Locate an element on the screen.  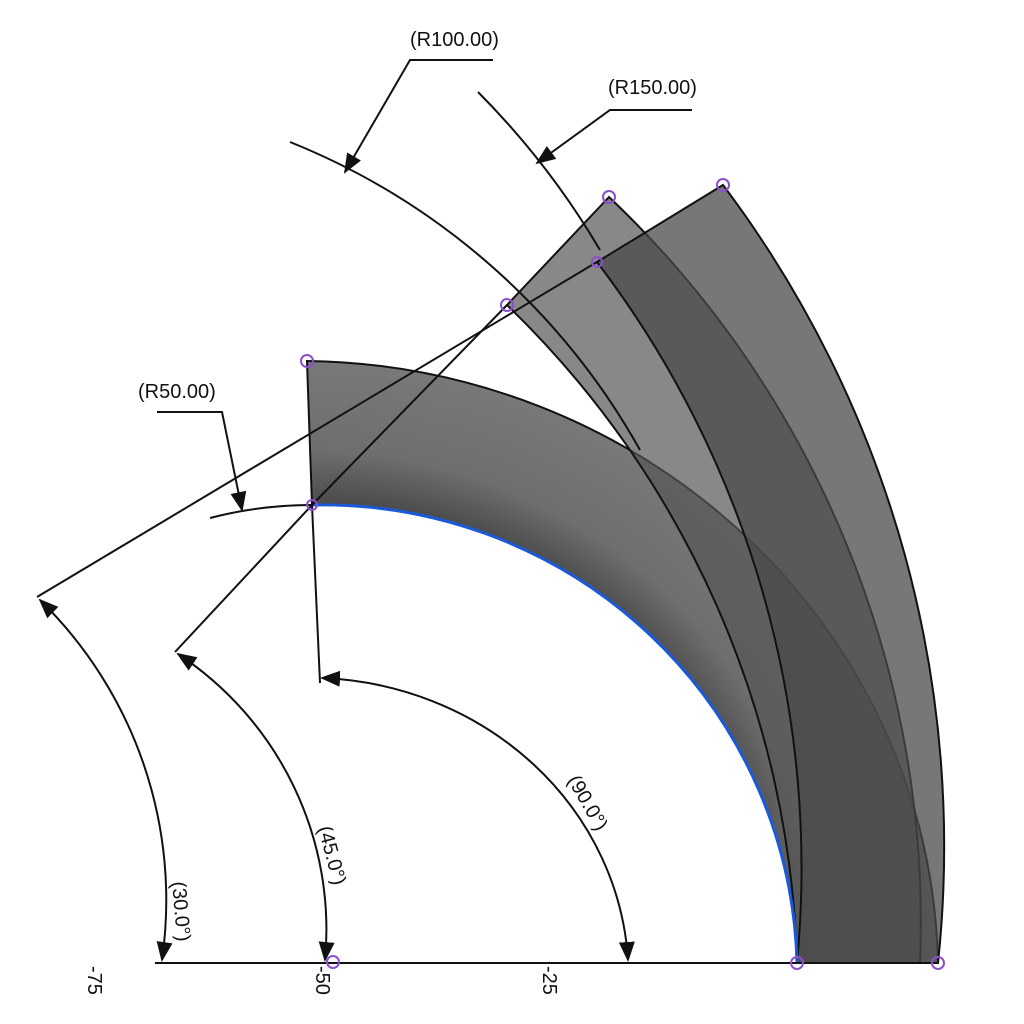
axis-label: -50 is located at coordinates (322, 980).